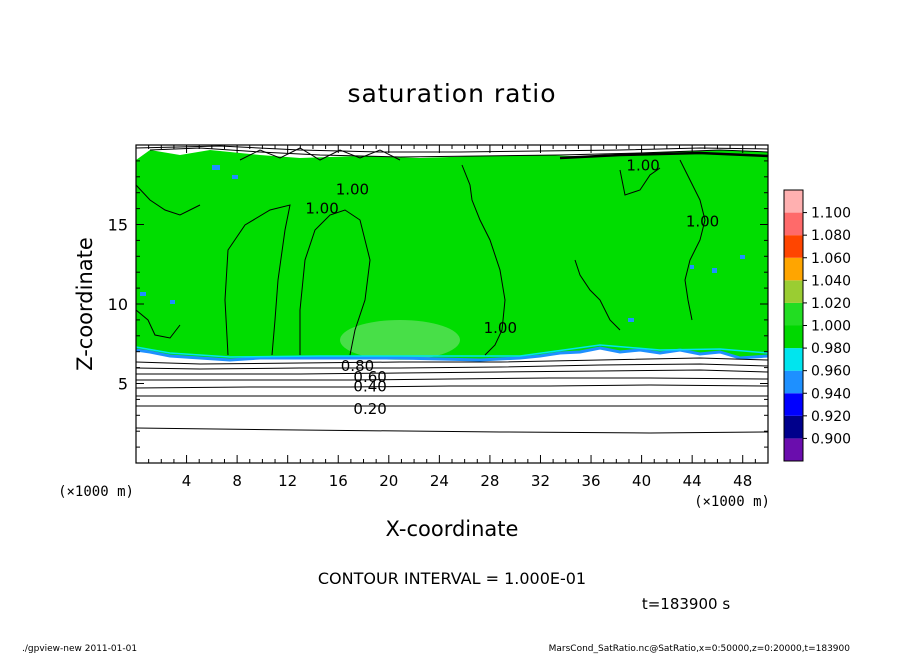  What do you see at coordinates (831, 439) in the screenshot?
I see `colorbar-label: 0.900` at bounding box center [831, 439].